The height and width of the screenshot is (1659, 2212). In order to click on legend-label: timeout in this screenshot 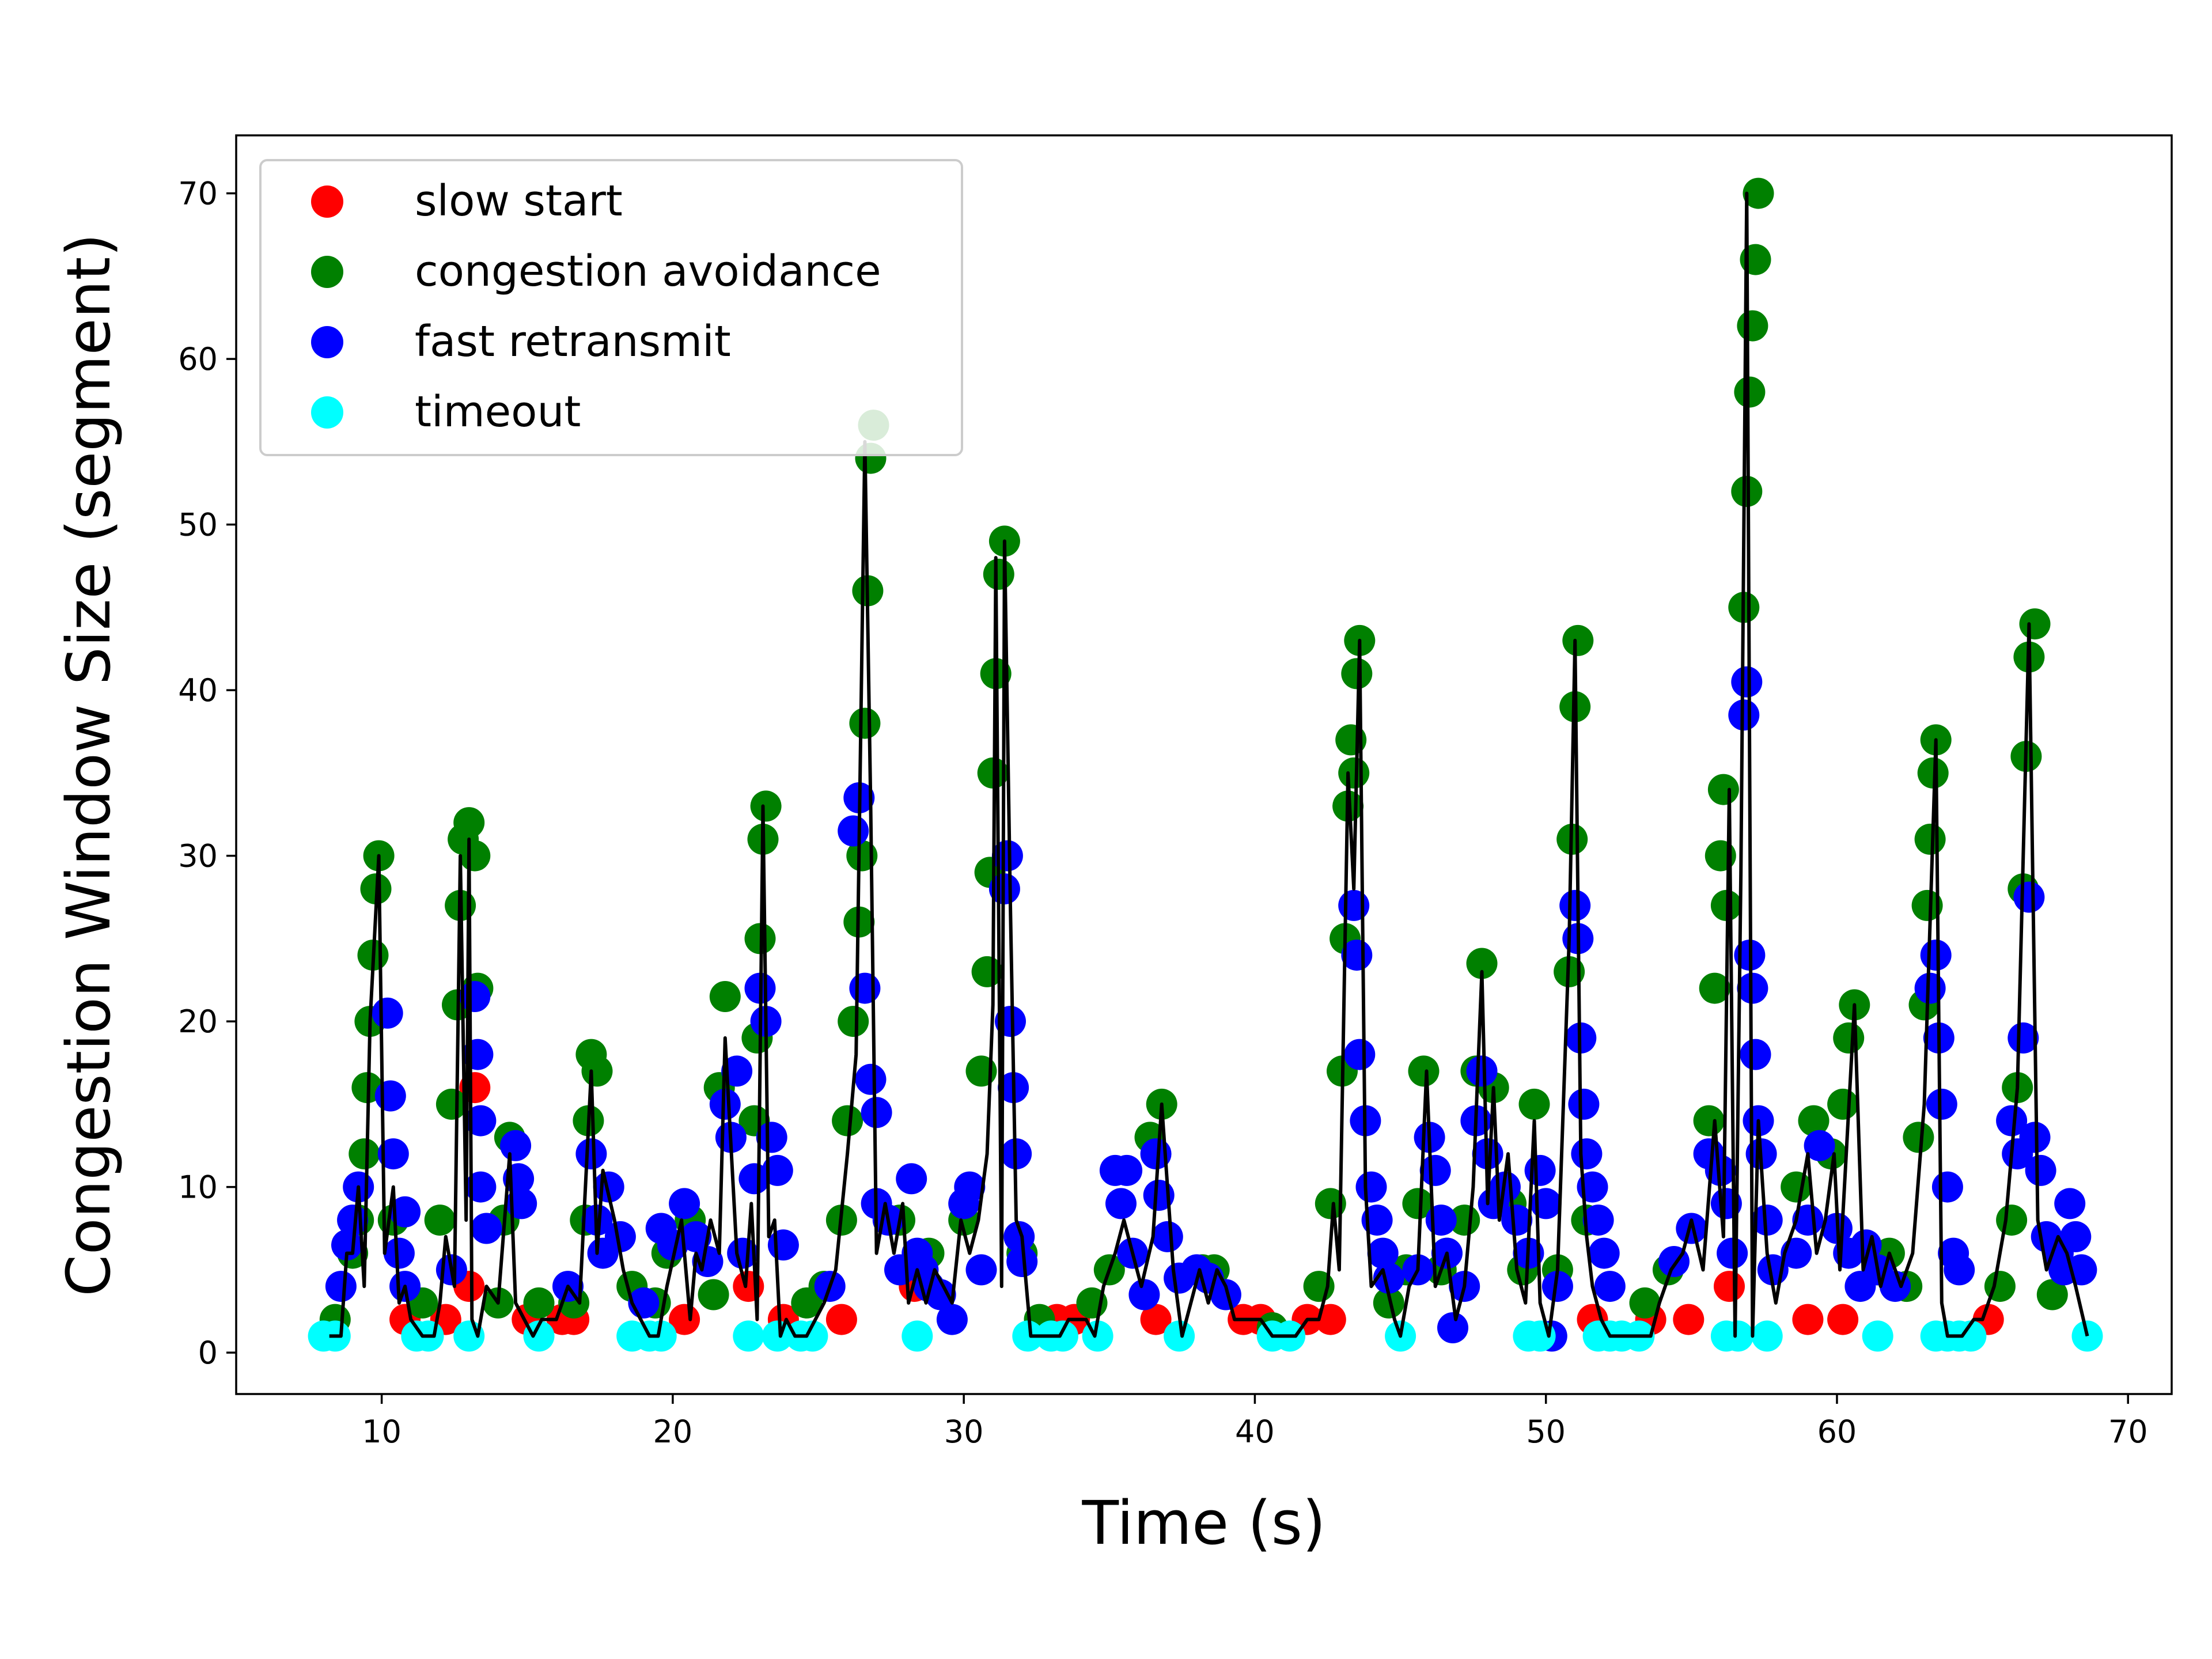, I will do `click(498, 412)`.